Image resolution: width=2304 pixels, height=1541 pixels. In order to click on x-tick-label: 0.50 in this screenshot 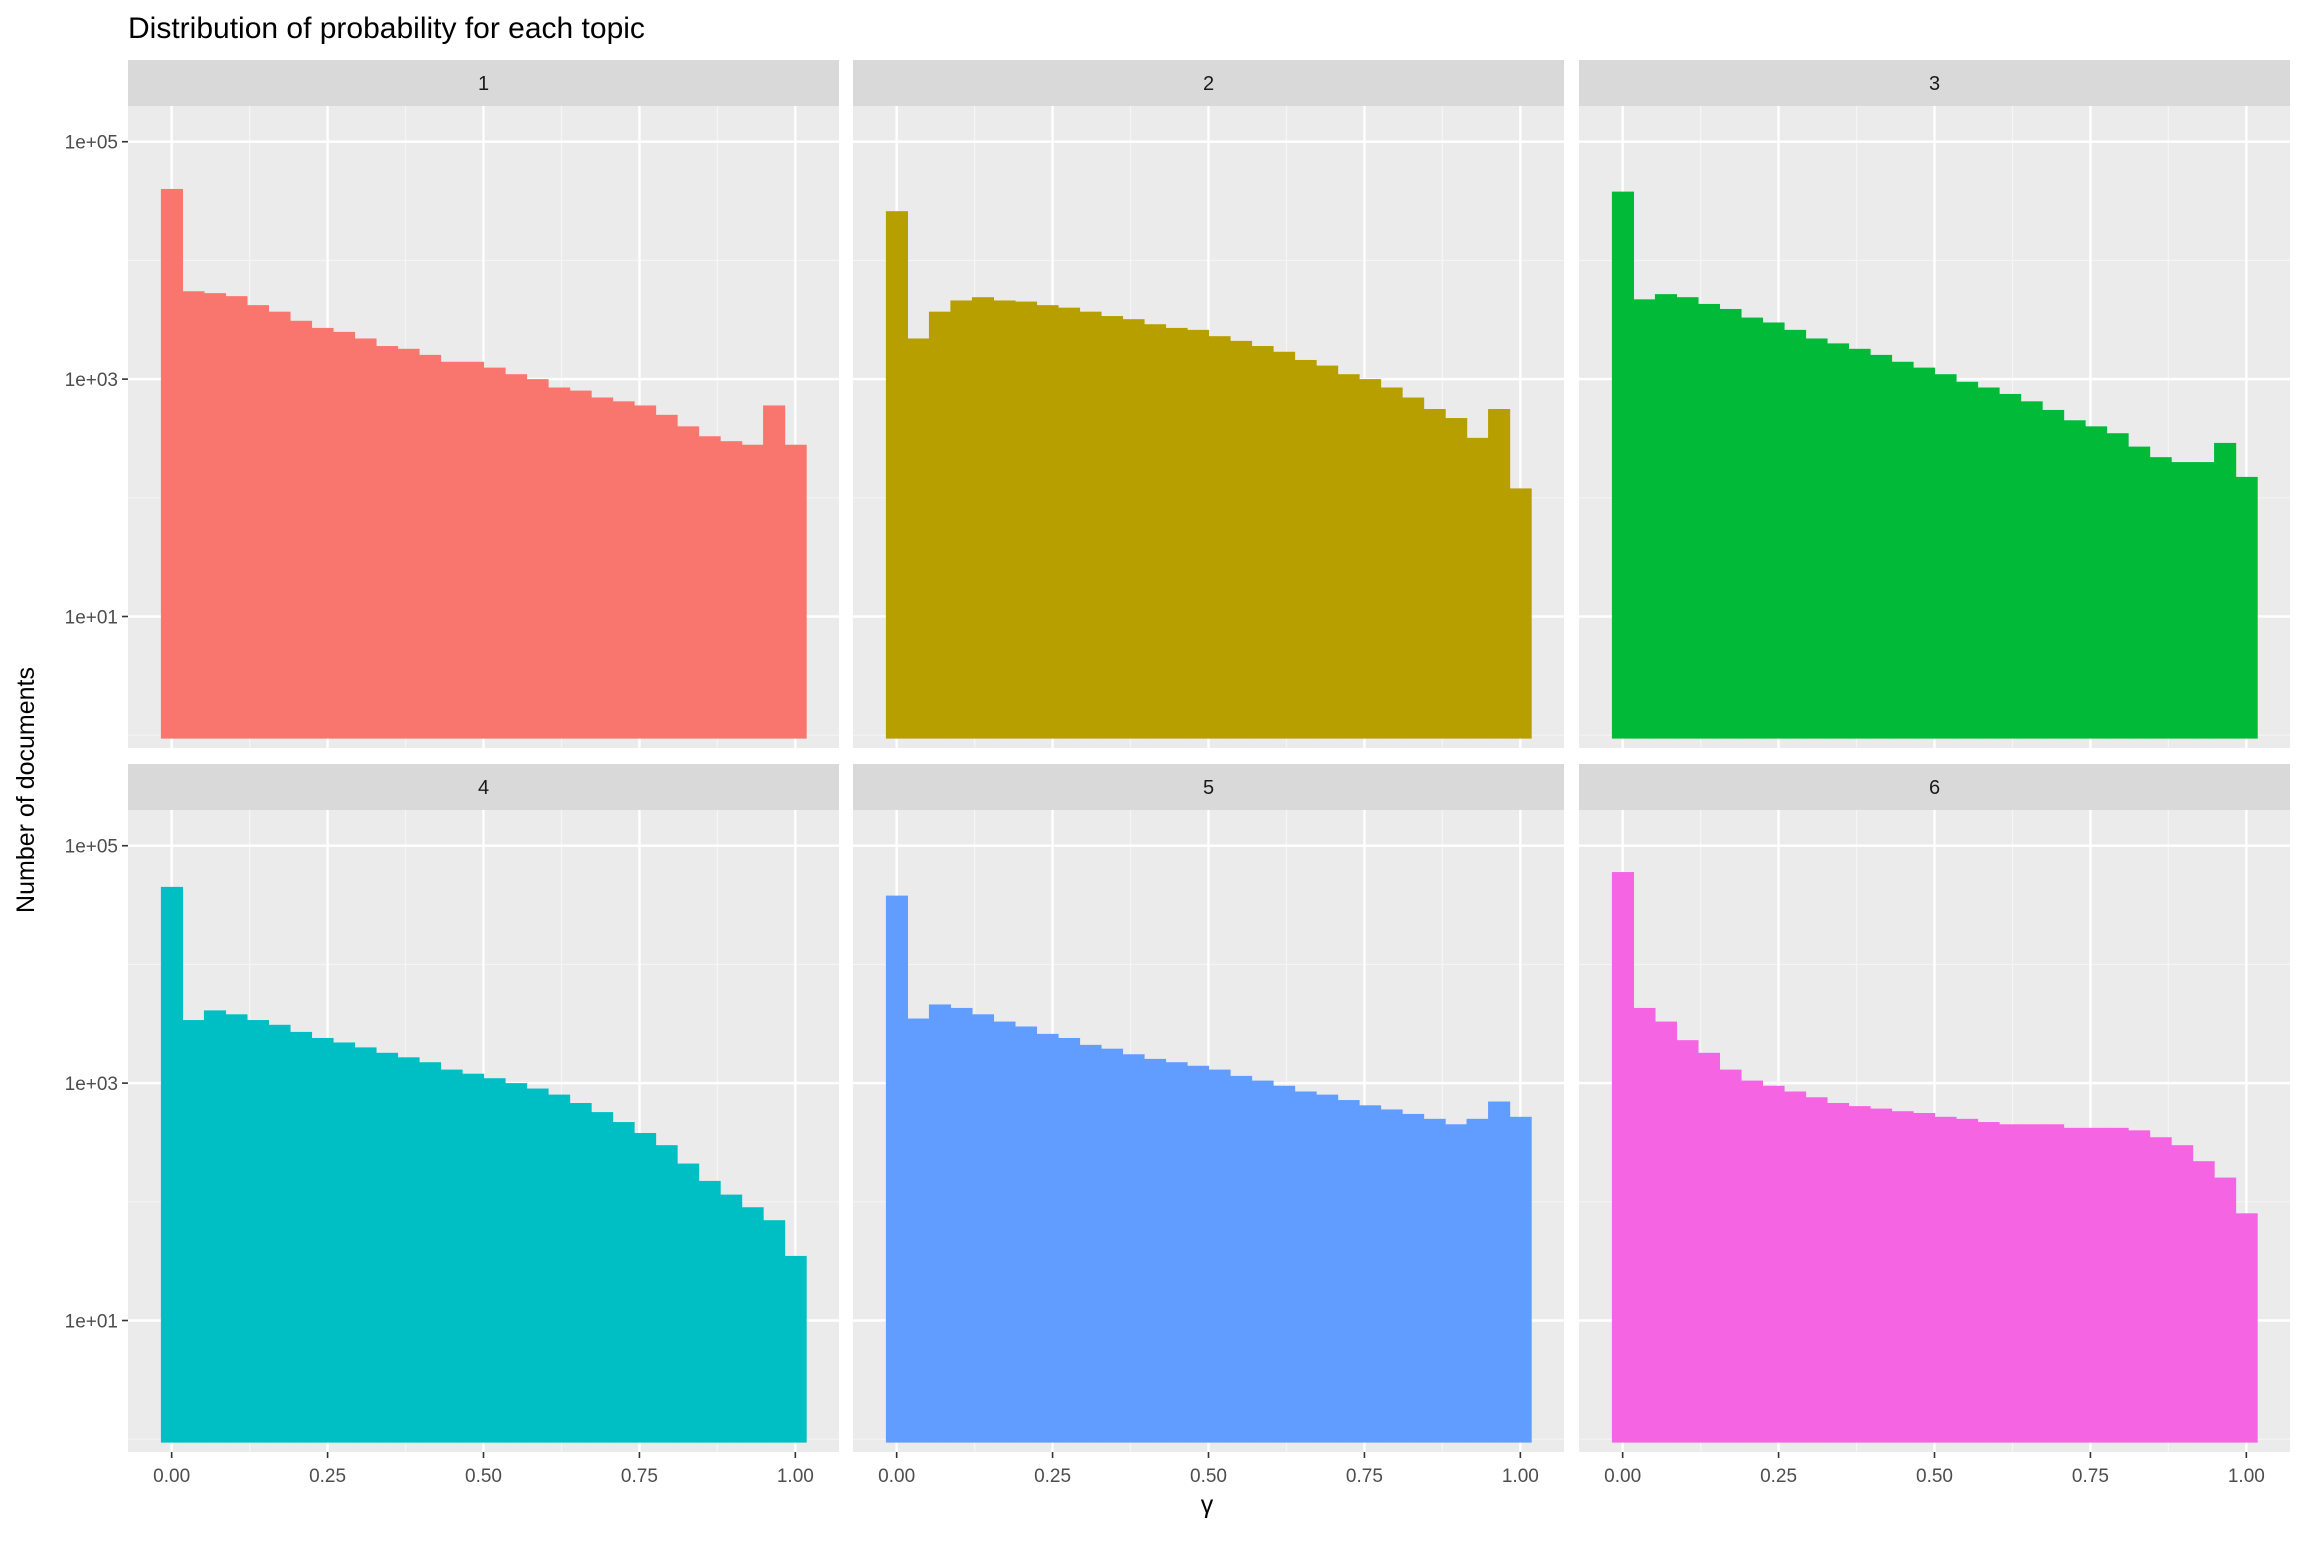, I will do `click(1934, 1476)`.